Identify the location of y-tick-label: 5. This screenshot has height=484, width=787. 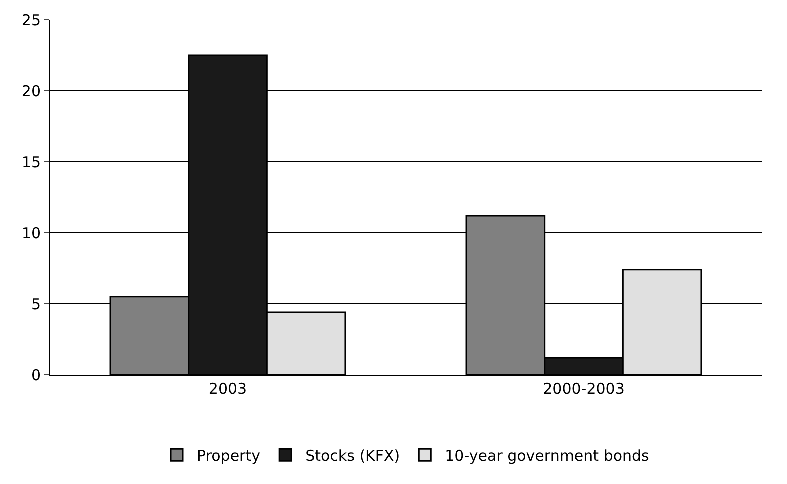
(36, 304).